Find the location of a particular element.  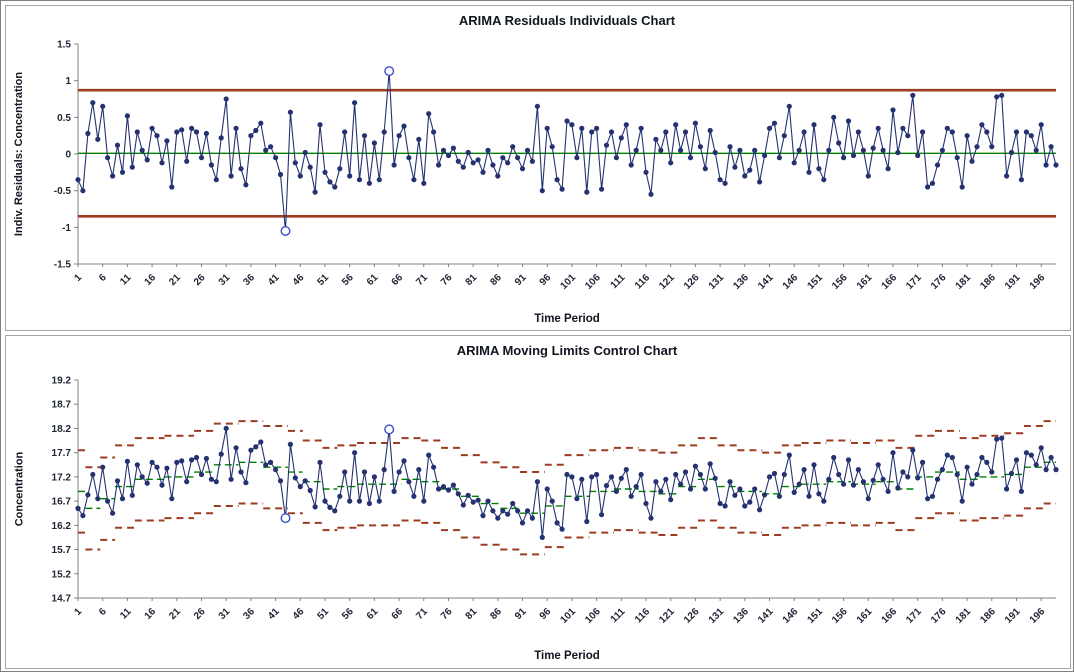

svg-text: -1.5 is located at coordinates (63, 265).